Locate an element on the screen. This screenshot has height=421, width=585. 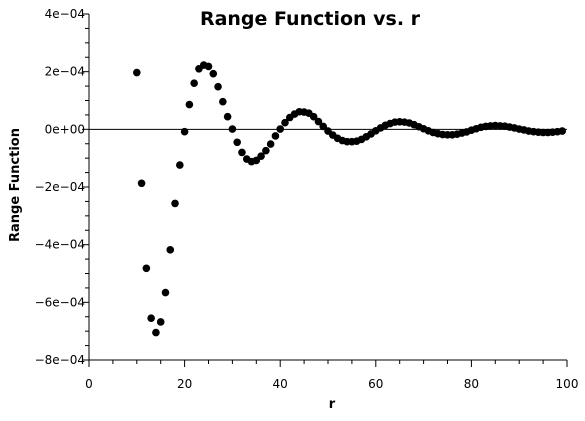
x-tick-label: 20 is located at coordinates (184, 384).